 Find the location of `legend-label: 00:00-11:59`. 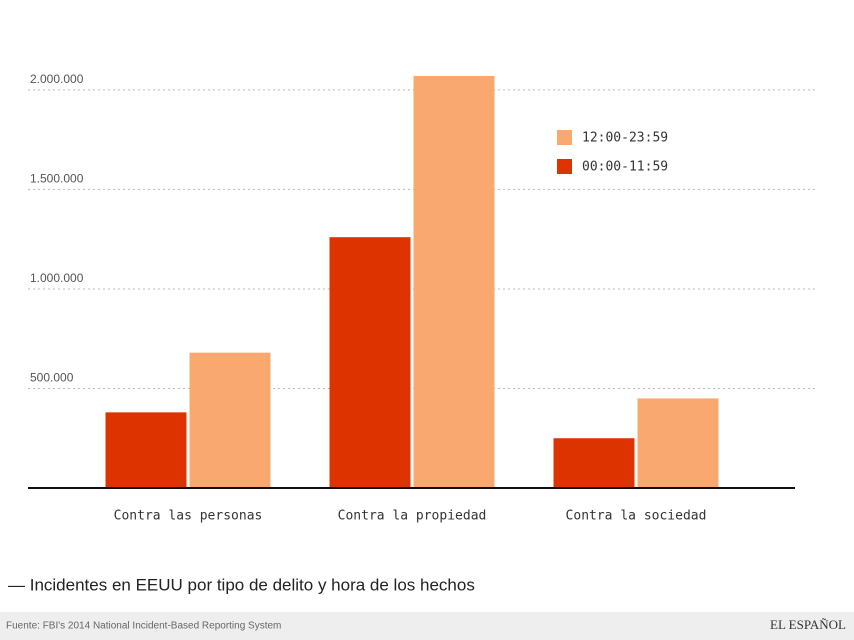

legend-label: 00:00-11:59 is located at coordinates (625, 167).